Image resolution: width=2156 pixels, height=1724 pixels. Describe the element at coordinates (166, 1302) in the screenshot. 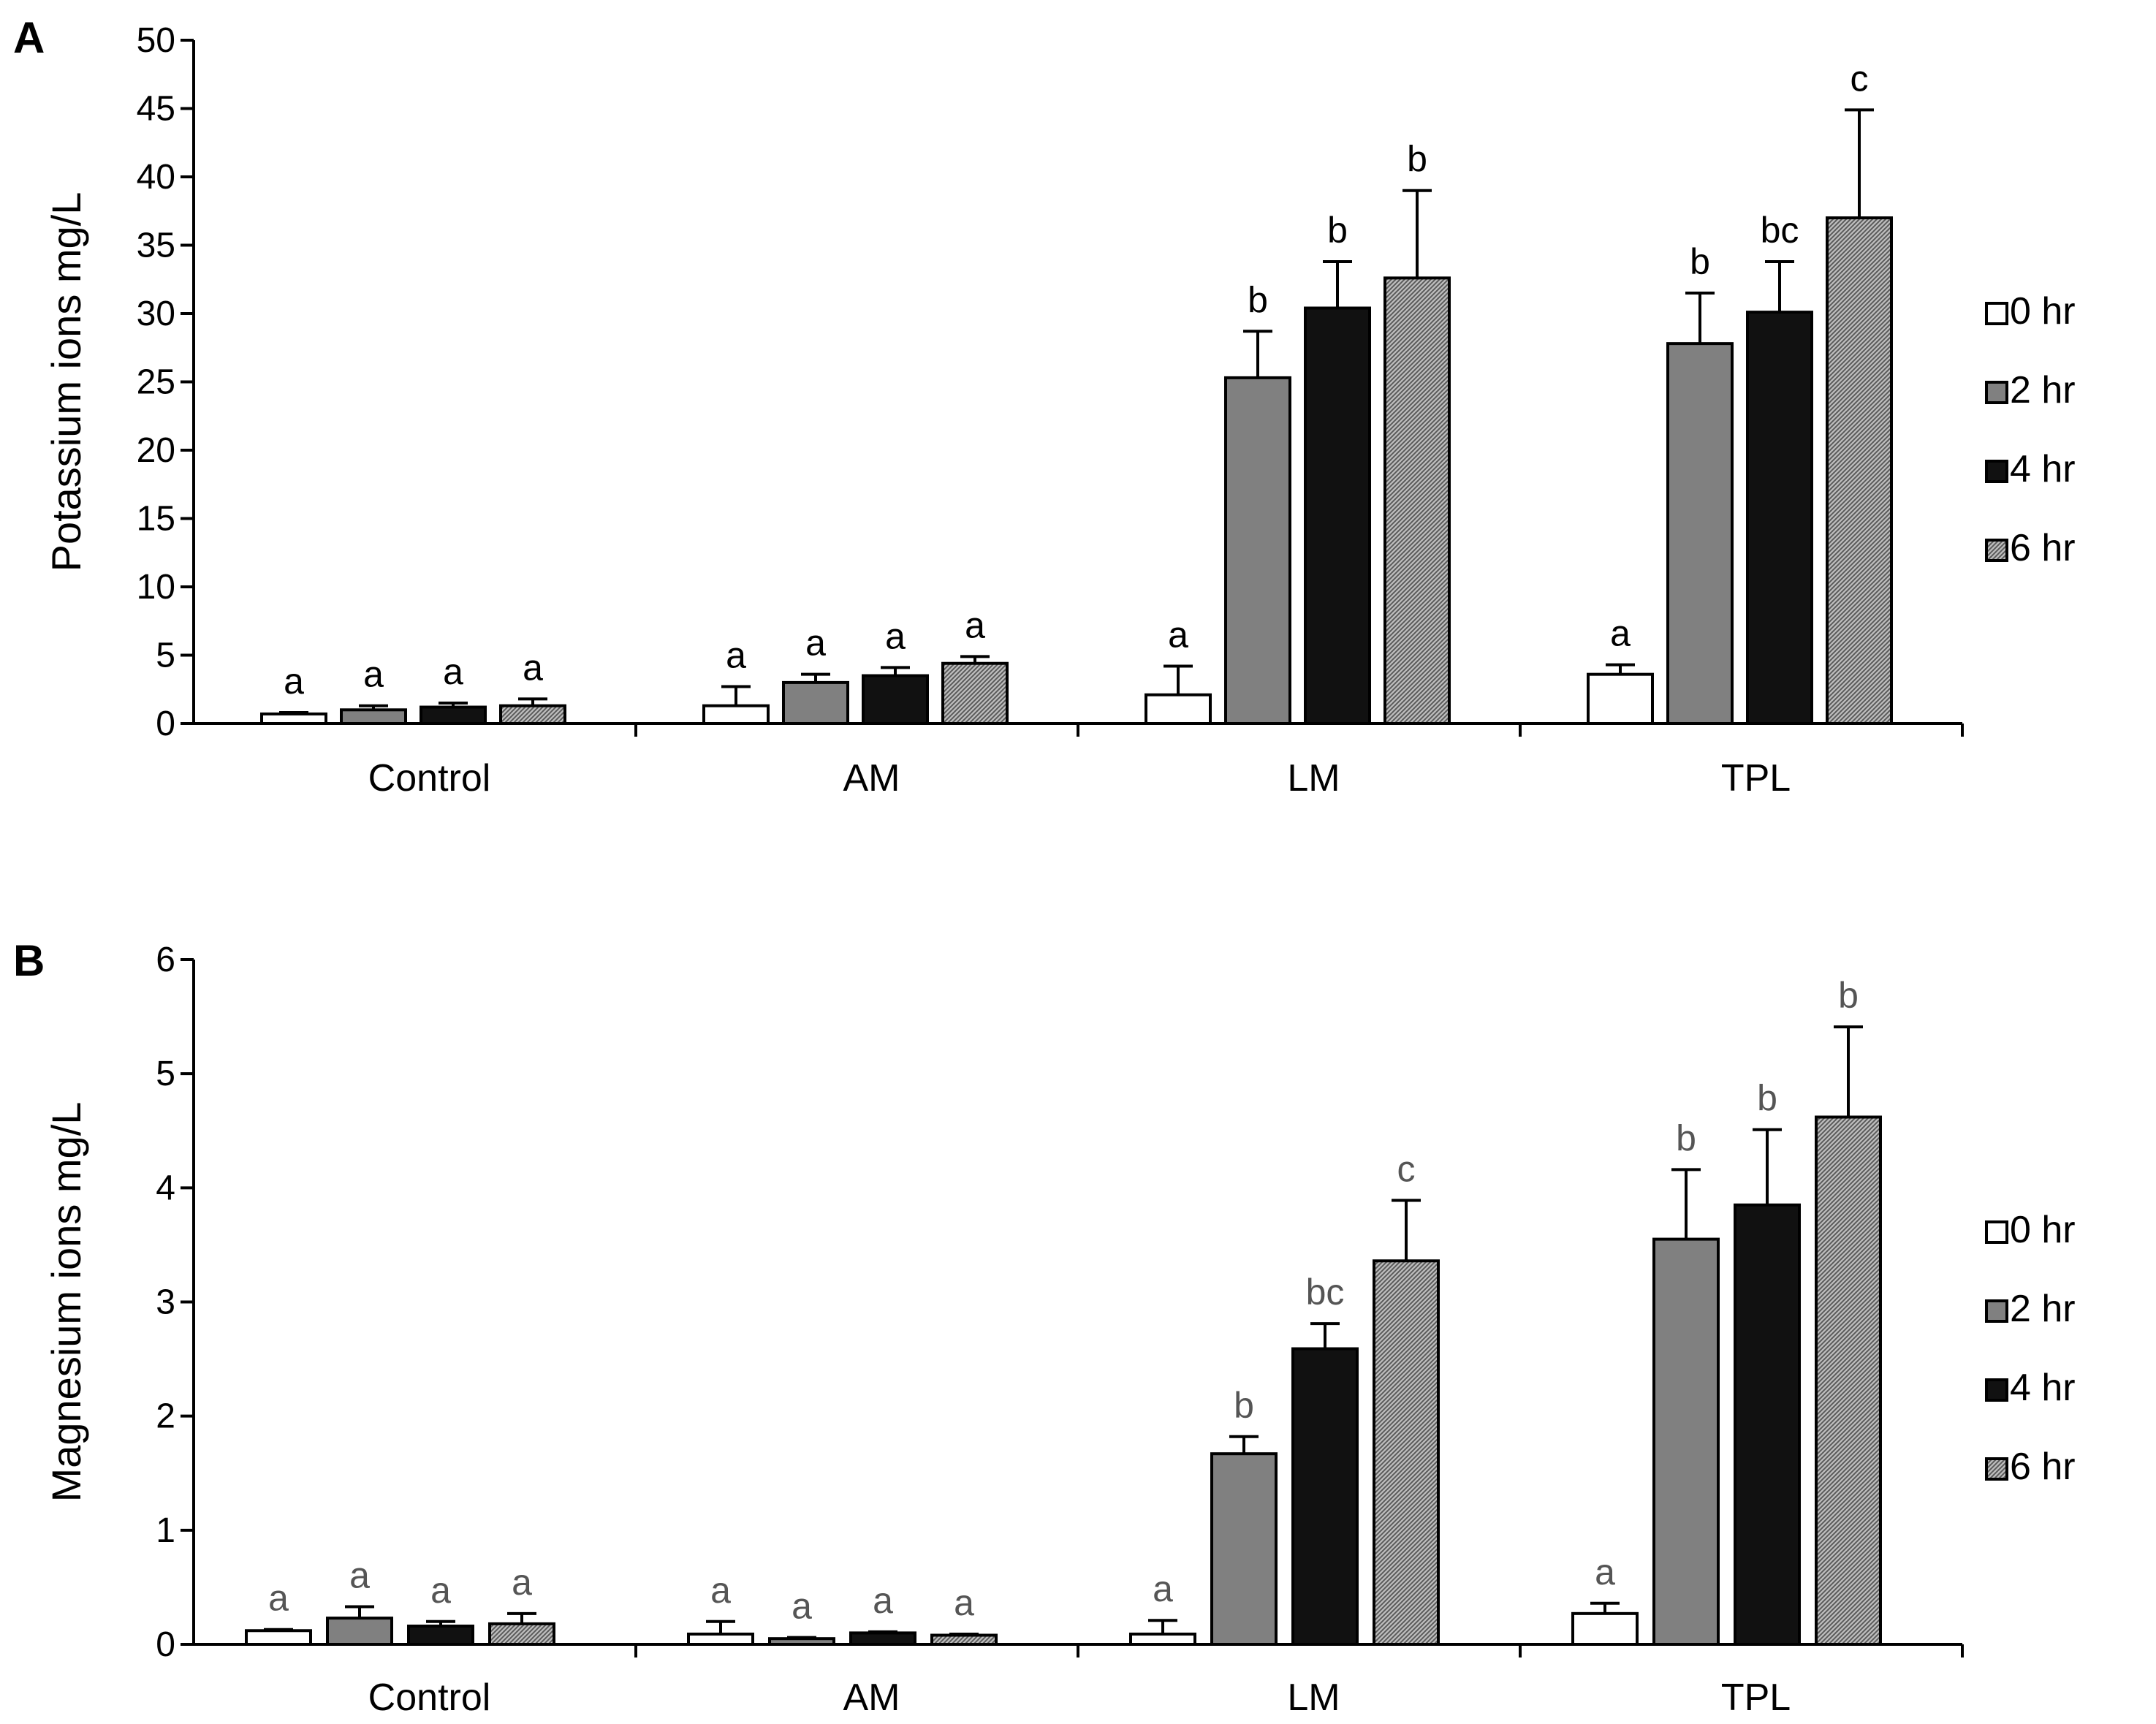

I see `y-tick-label: 3` at that location.